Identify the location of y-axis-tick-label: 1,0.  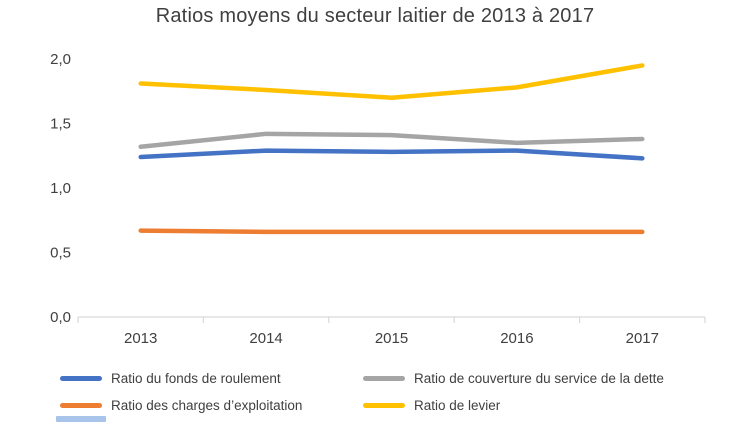
(60, 188).